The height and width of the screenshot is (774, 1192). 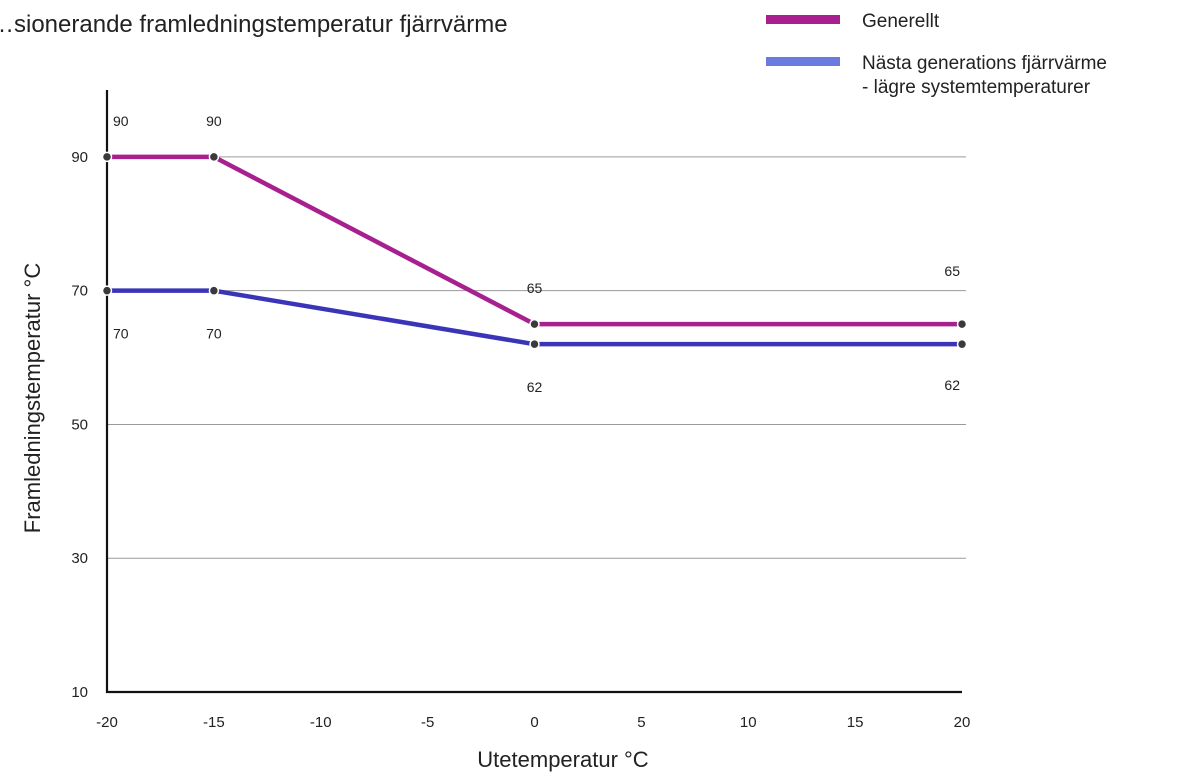 What do you see at coordinates (32, 398) in the screenshot?
I see `y-axis-title: Framledningstemperatur °C` at bounding box center [32, 398].